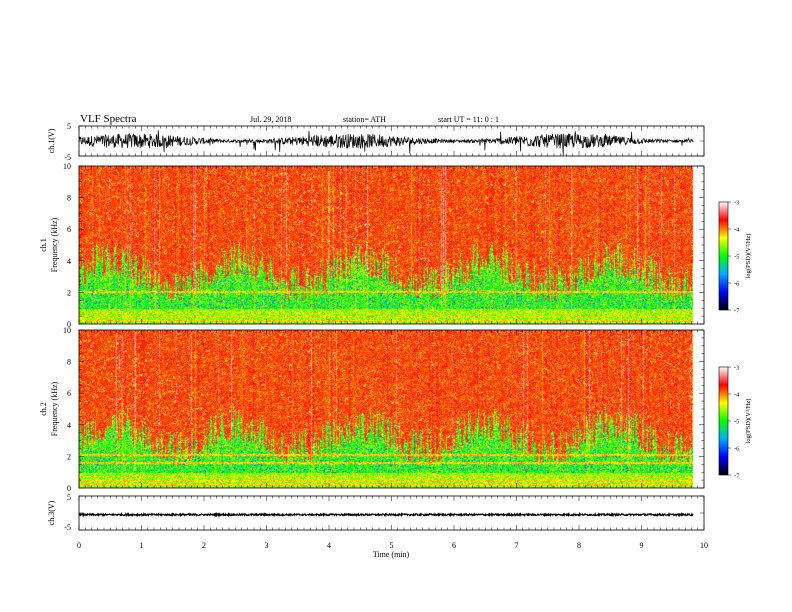 The image size is (792, 612). I want to click on station-label: station= ATH, so click(364, 119).